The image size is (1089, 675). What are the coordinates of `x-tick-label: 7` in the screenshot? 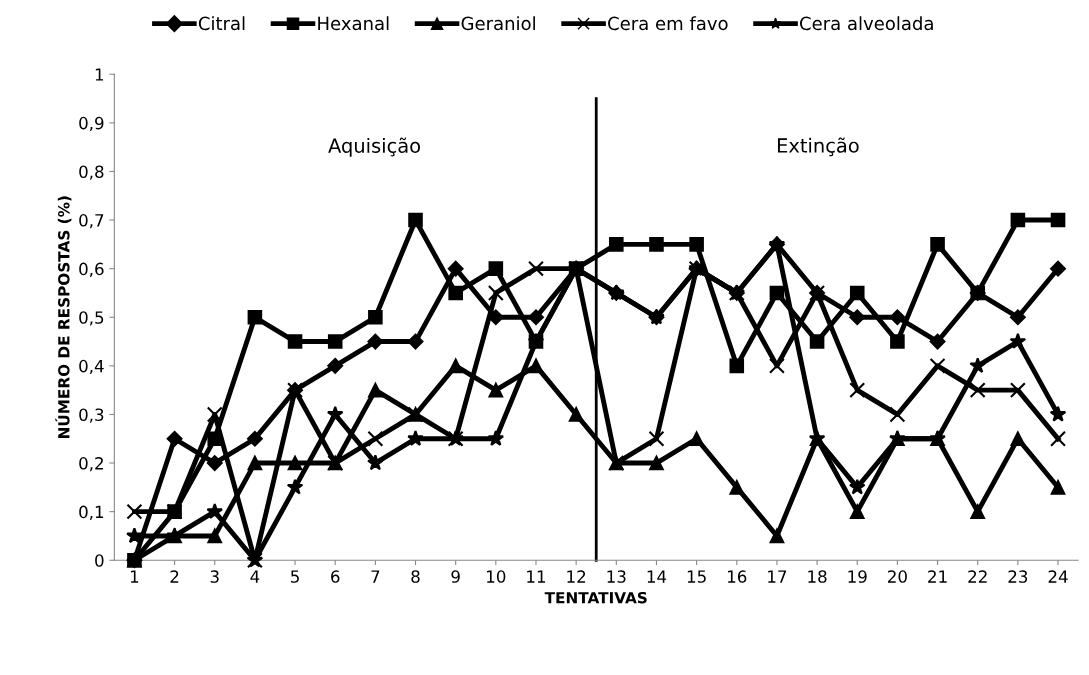 It's located at (375, 576).